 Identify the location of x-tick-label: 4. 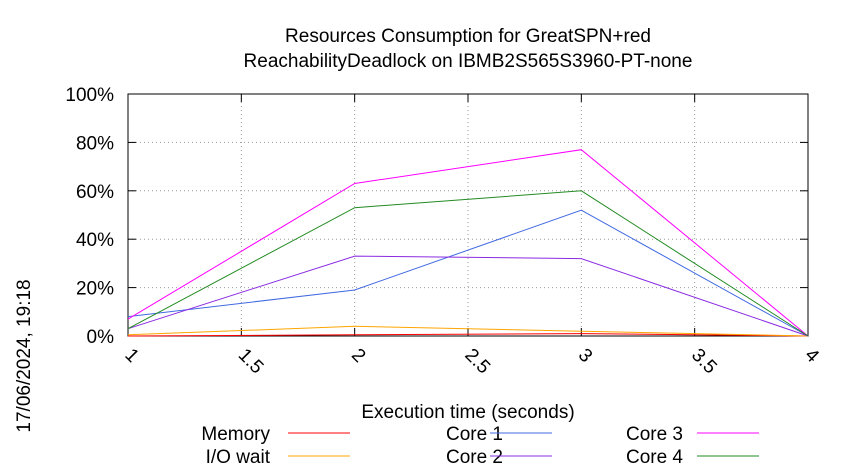
(811, 356).